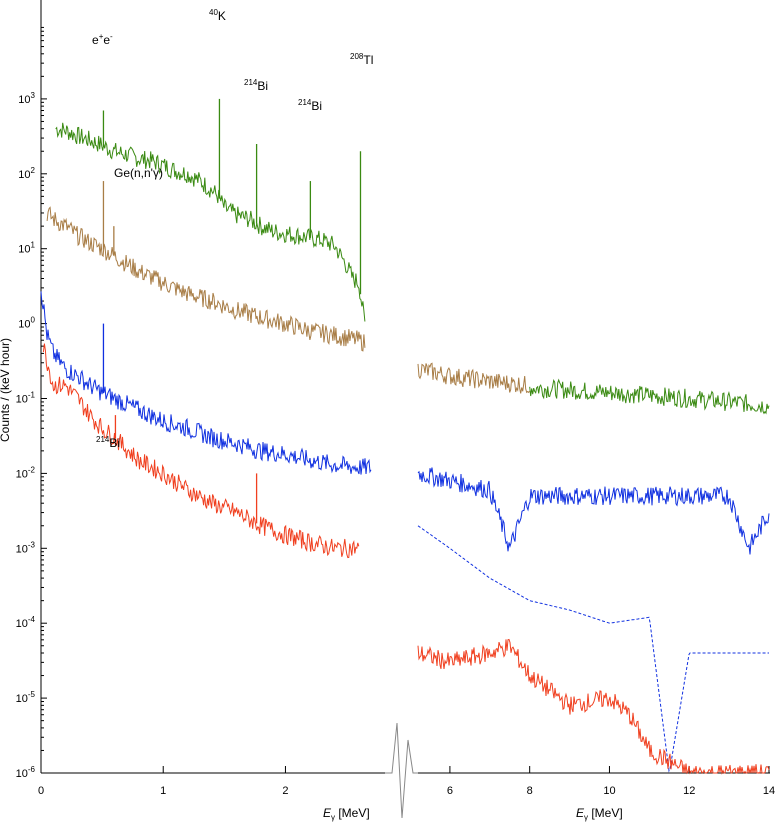 The width and height of the screenshot is (775, 830). I want to click on low-x-axis-ticks: 0 1 2, so click(163, 781).